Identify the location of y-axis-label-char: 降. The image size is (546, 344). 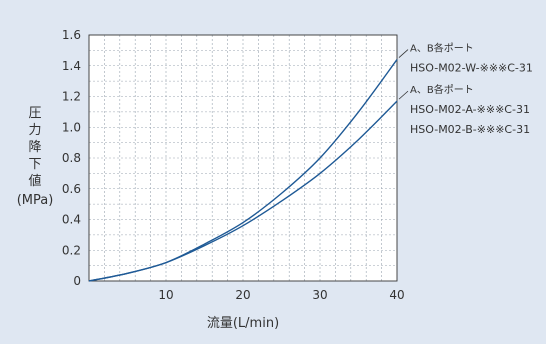
(34, 147).